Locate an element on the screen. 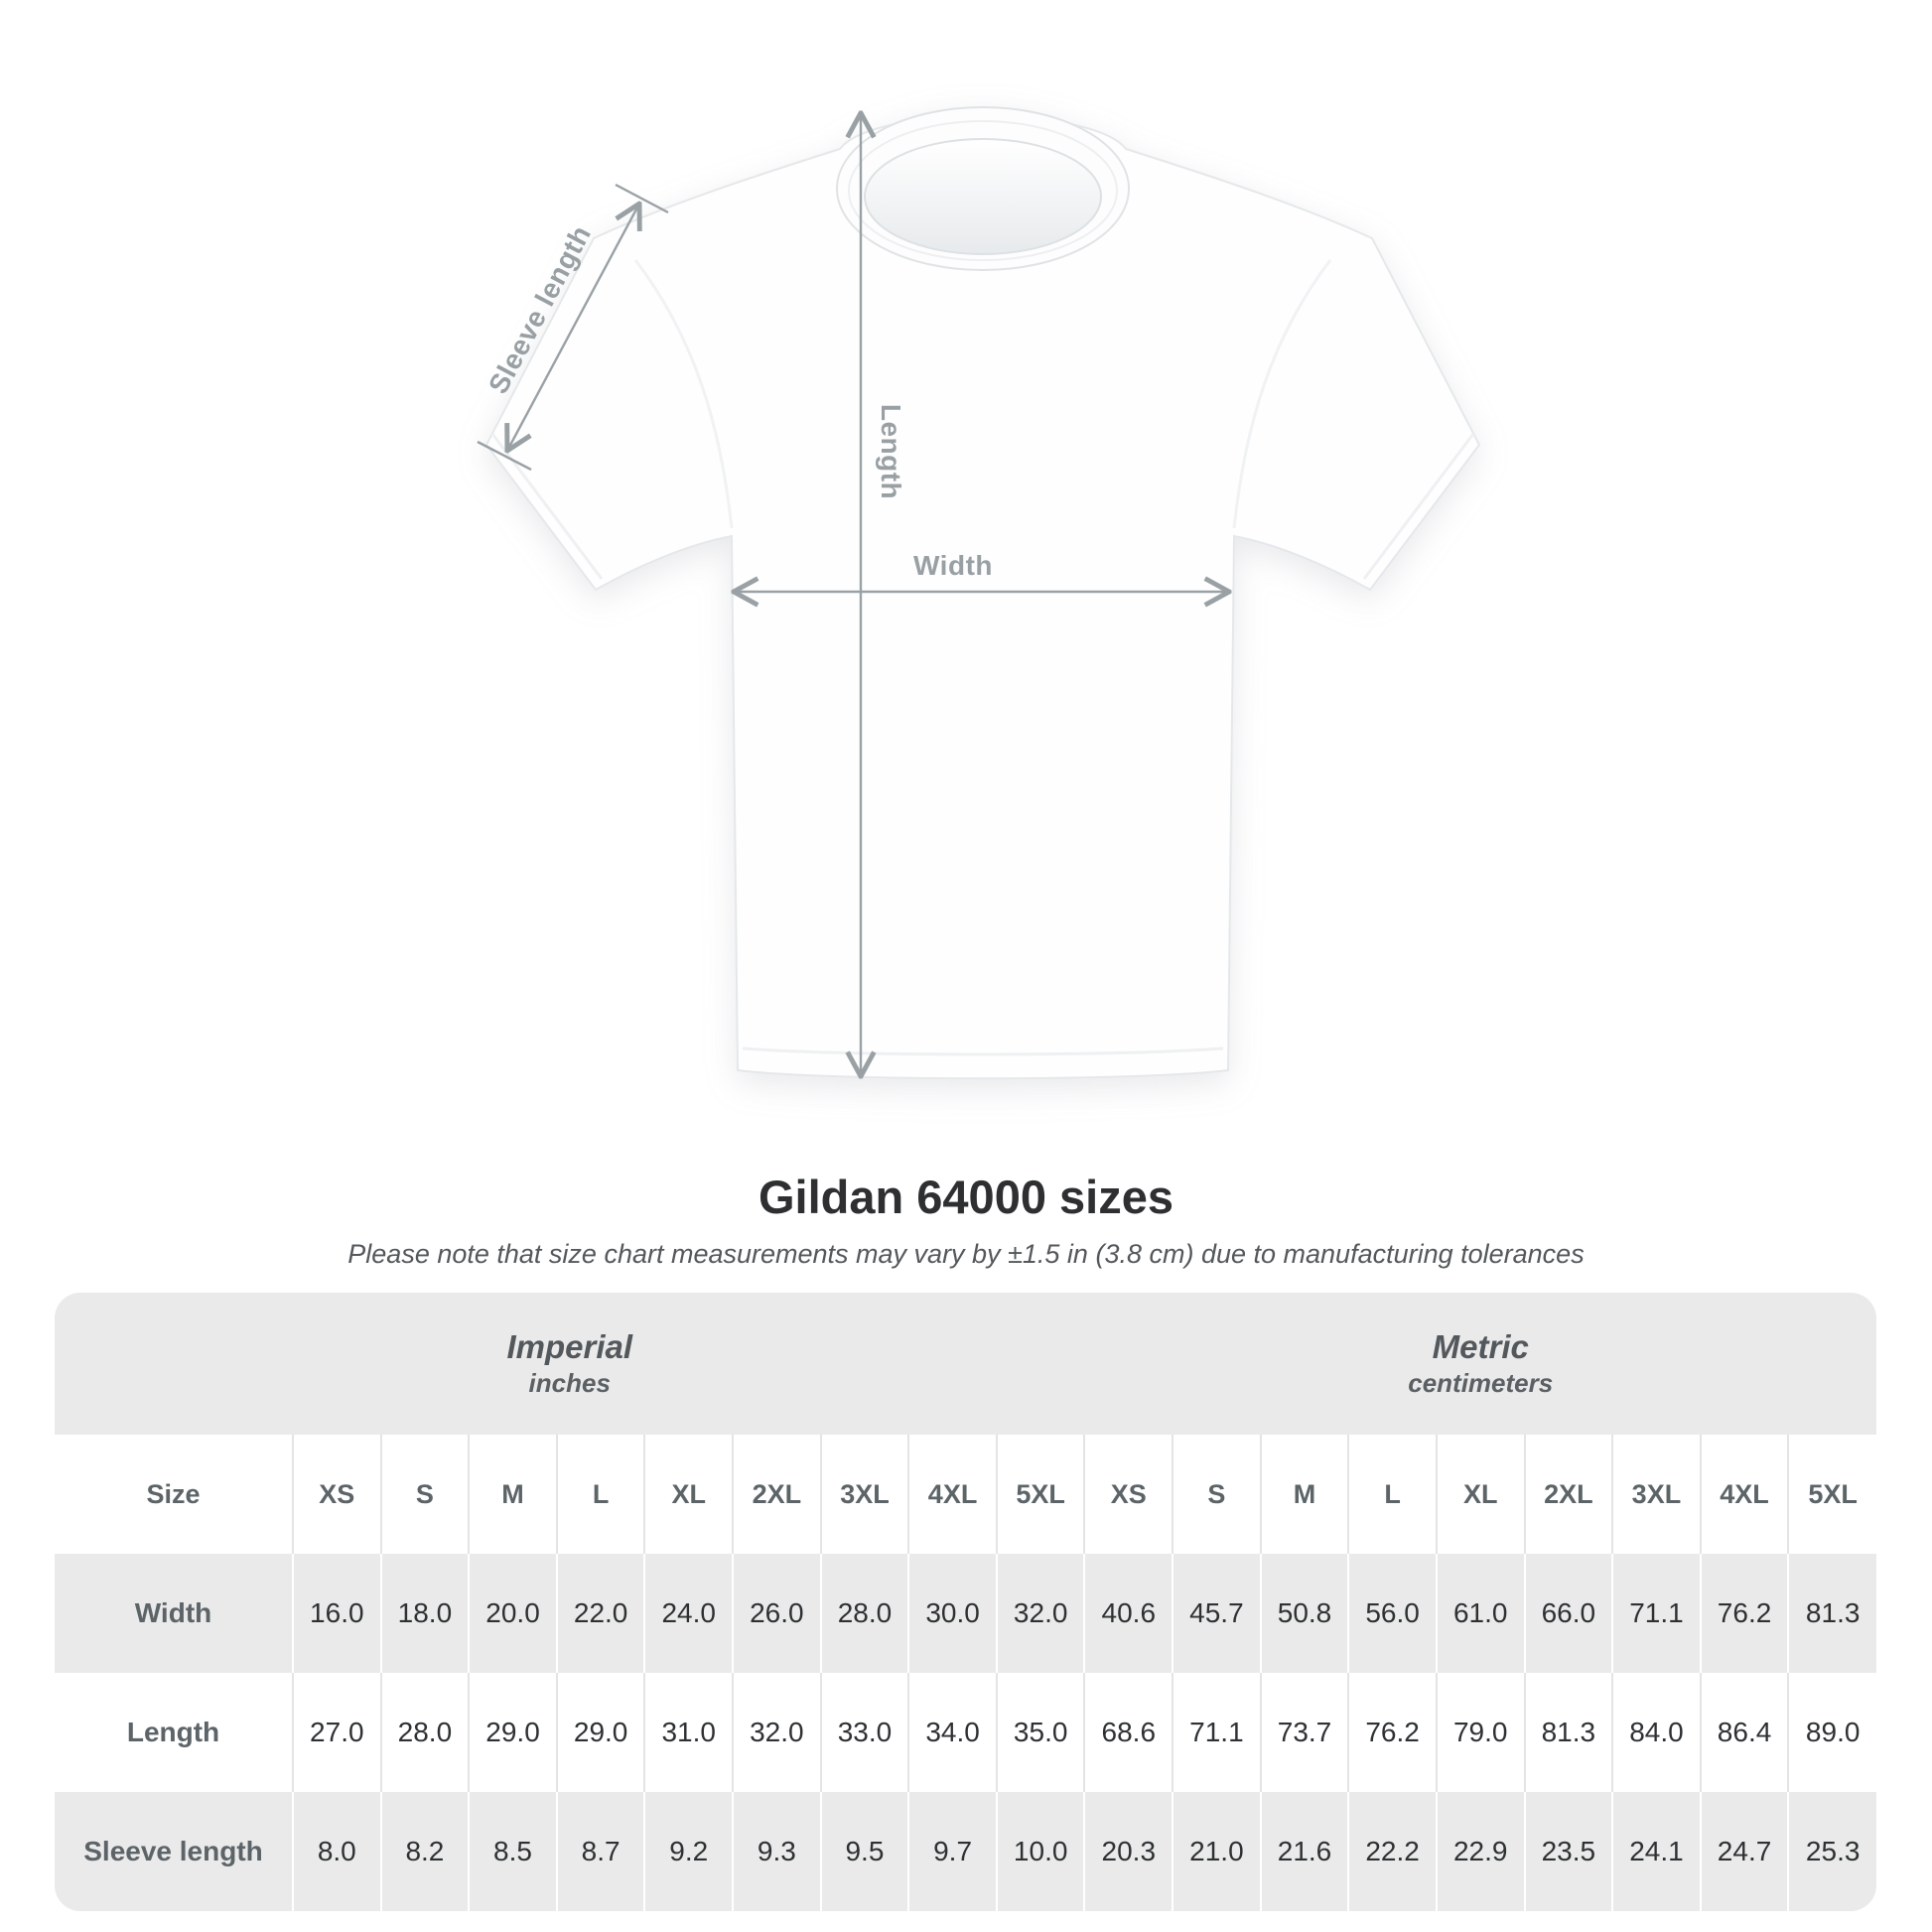 The width and height of the screenshot is (1932, 1932). measurement-value-cell: 84.0 is located at coordinates (1656, 1733).